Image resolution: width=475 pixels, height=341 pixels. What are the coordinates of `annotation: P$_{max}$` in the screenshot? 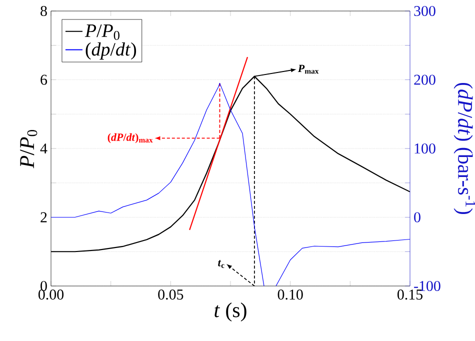 It's located at (308, 69).